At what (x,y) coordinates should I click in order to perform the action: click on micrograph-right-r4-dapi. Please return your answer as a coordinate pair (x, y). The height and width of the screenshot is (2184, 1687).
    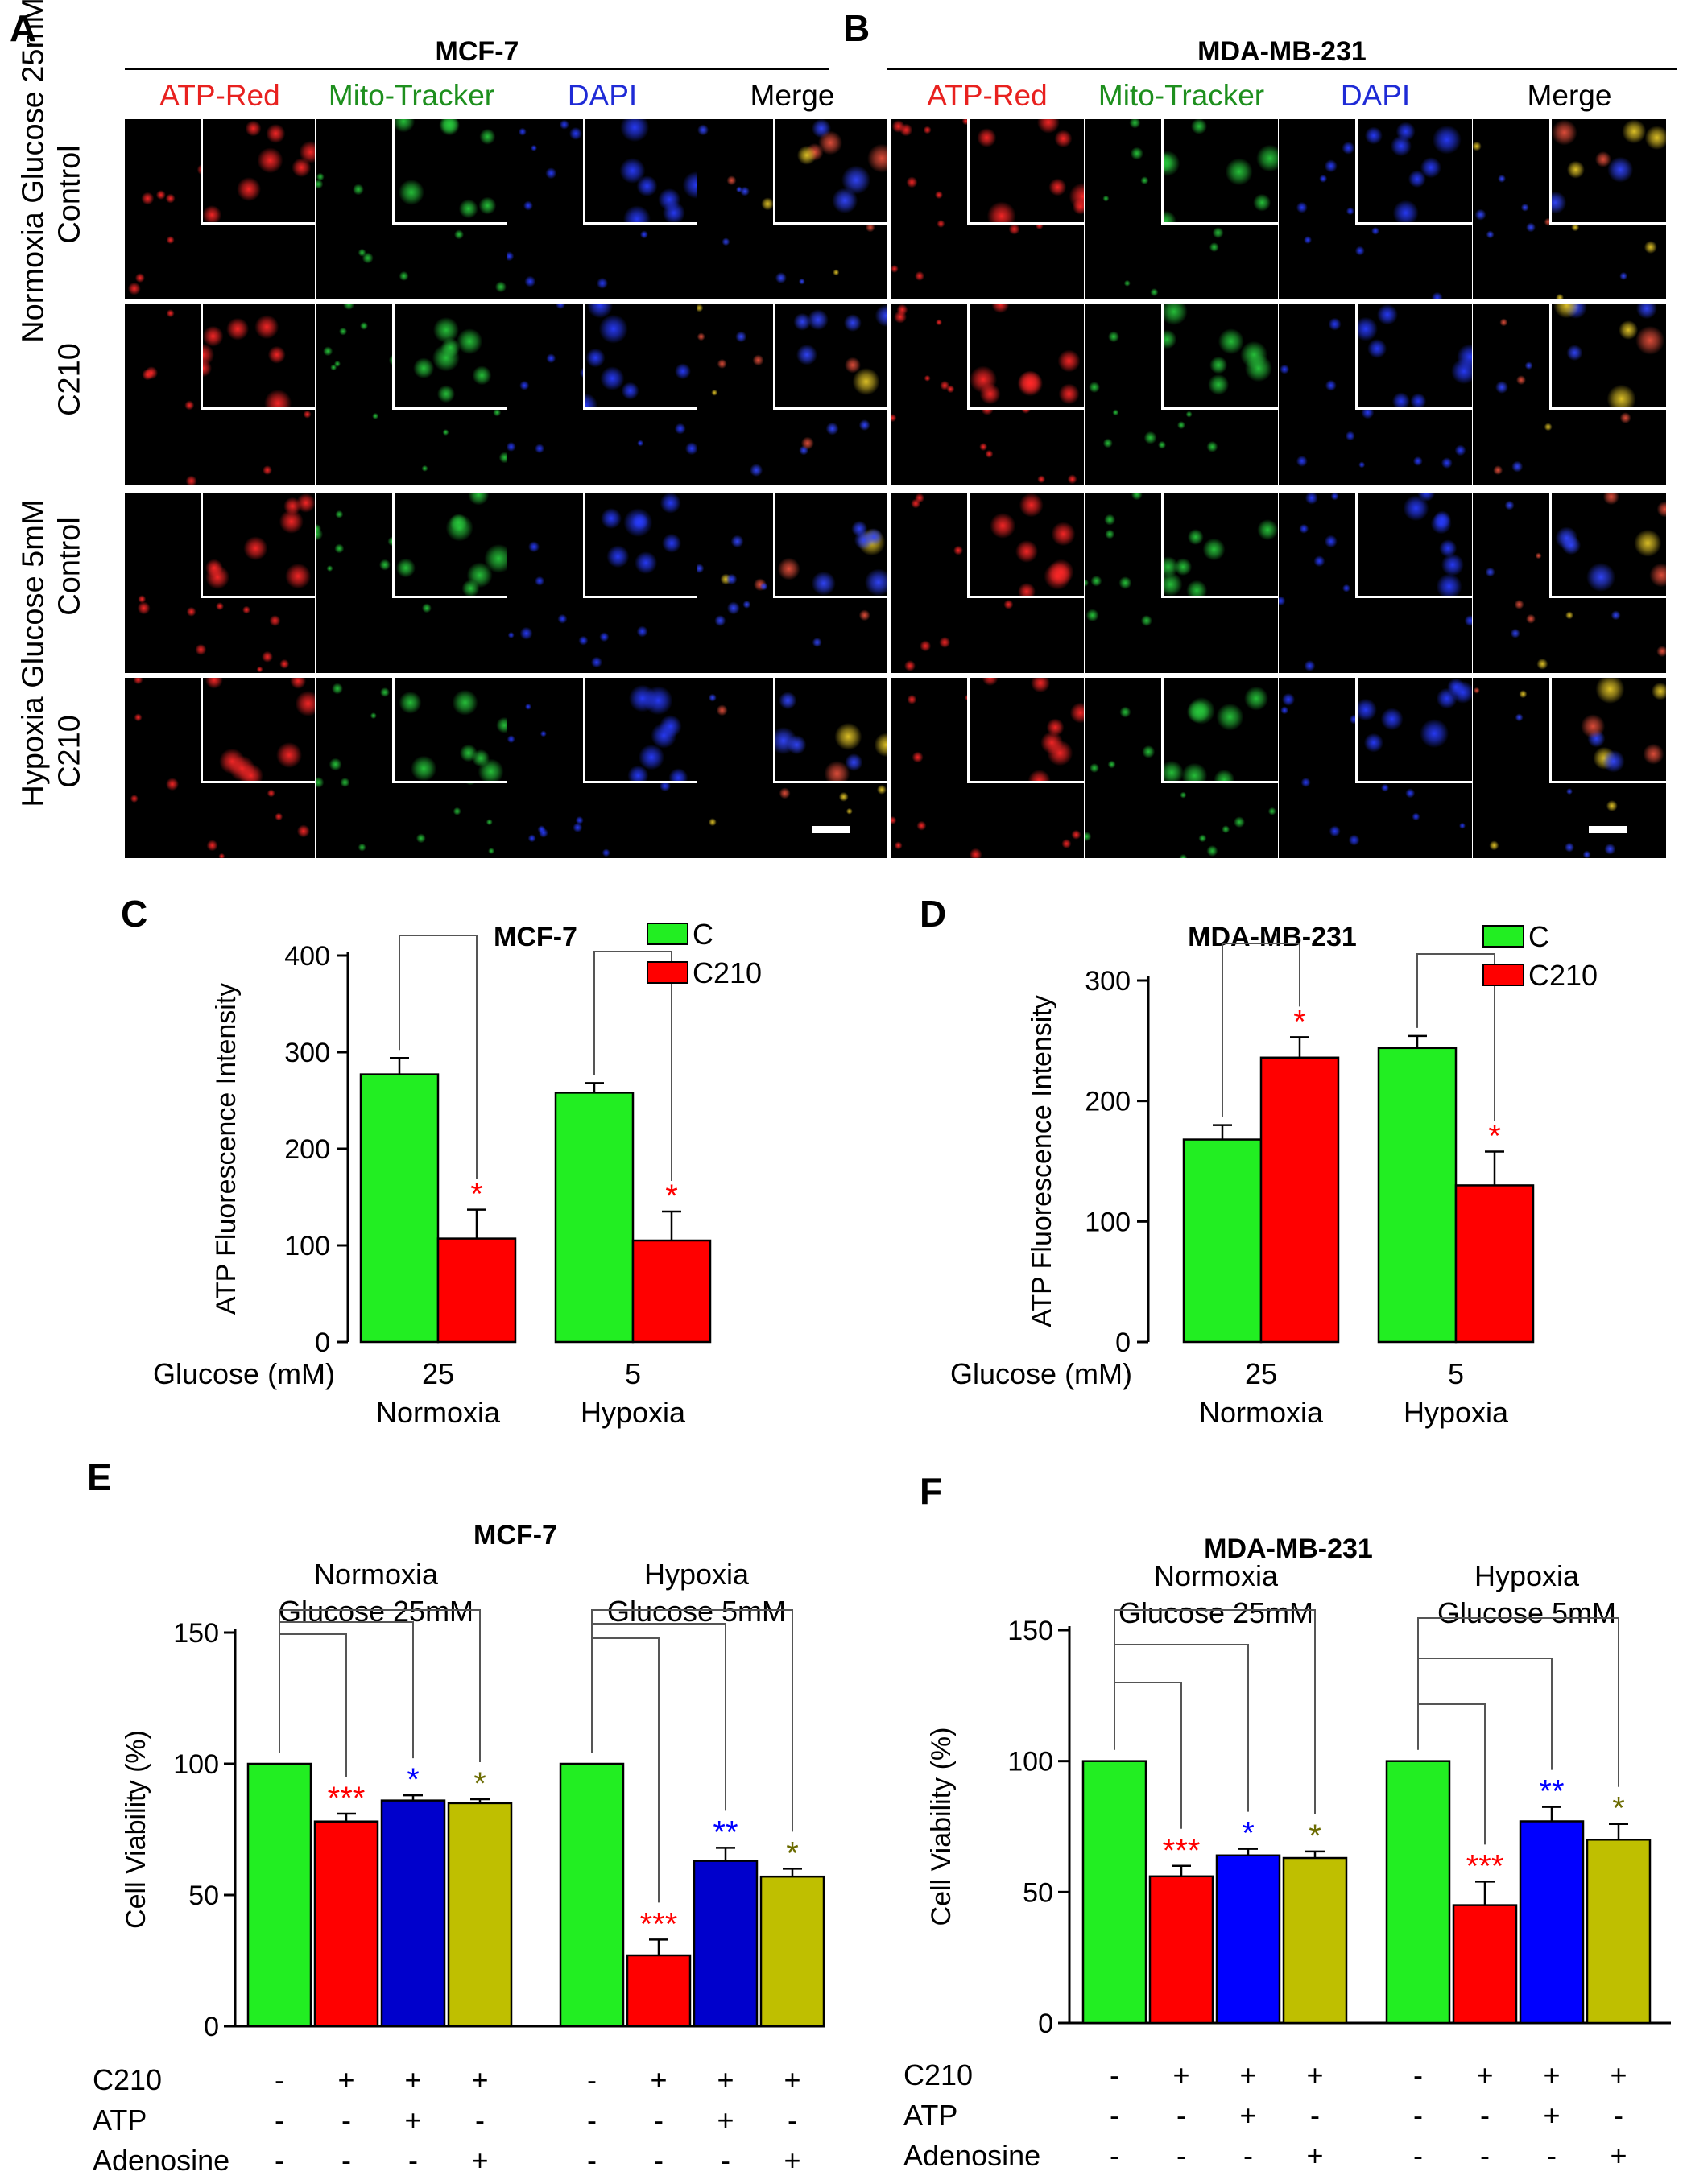
    Looking at the image, I should click on (1376, 768).